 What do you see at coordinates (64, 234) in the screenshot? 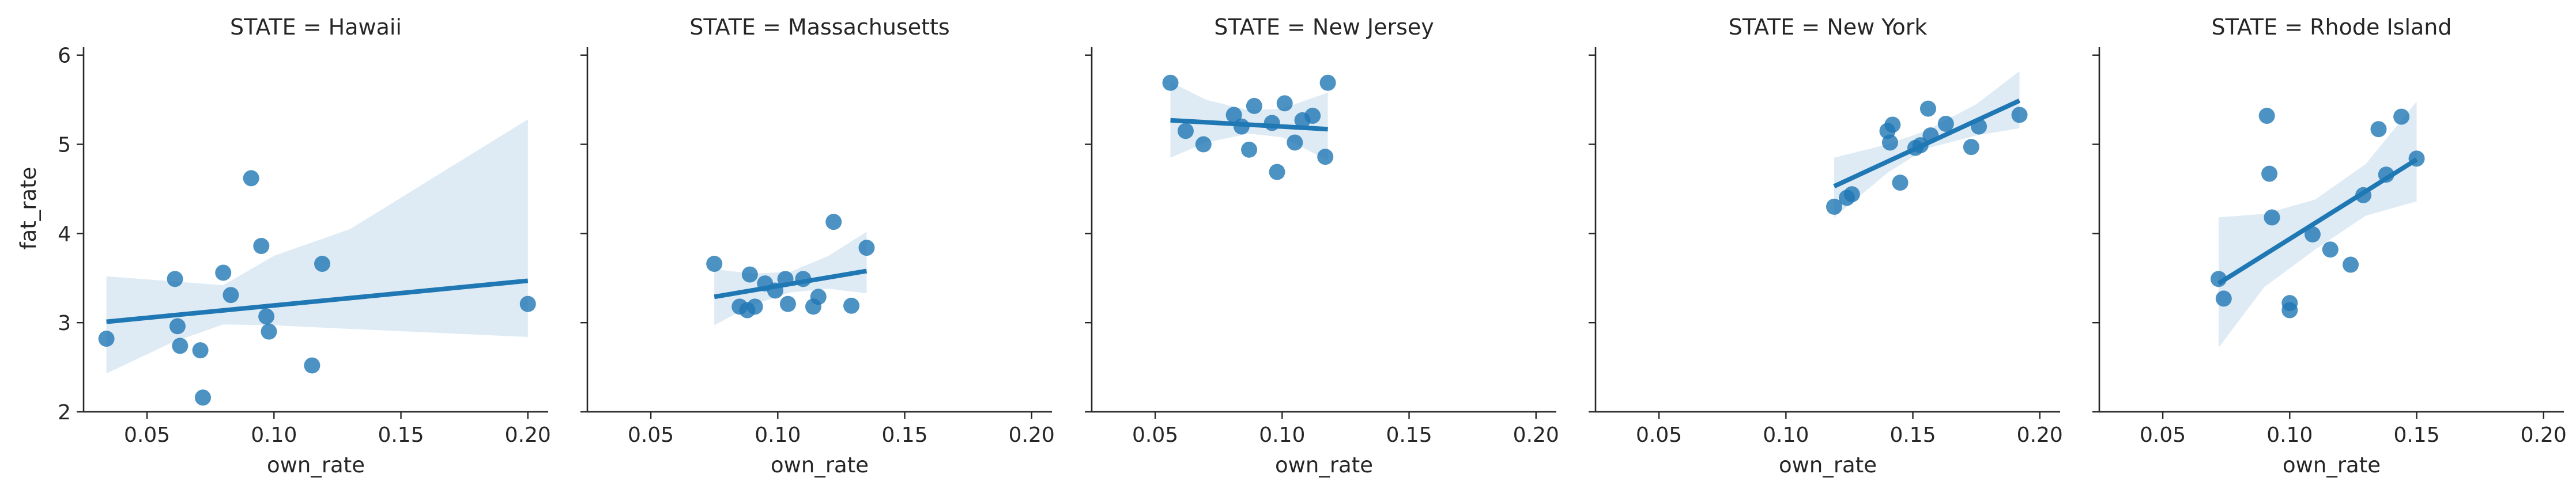
I see `y-tick-label: 4` at bounding box center [64, 234].